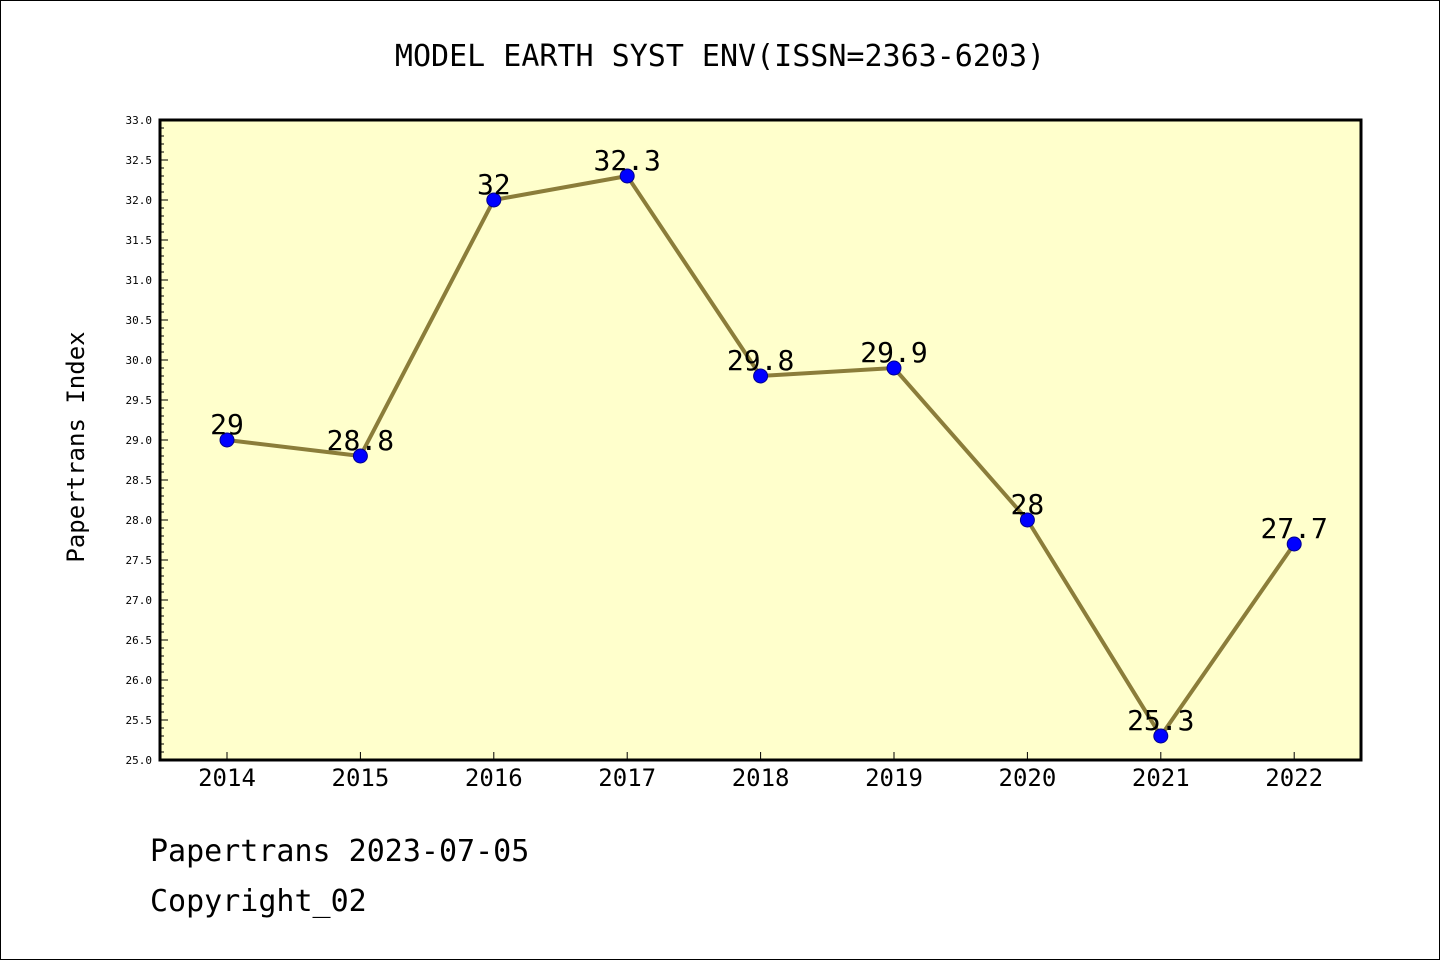 The height and width of the screenshot is (960, 1440). What do you see at coordinates (139, 640) in the screenshot?
I see `y-tick-label: 26.5` at bounding box center [139, 640].